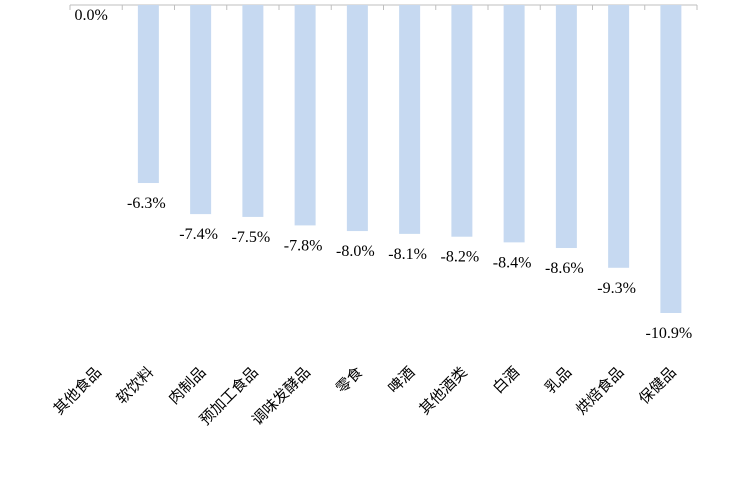 The height and width of the screenshot is (486, 740). What do you see at coordinates (657, 385) in the screenshot?
I see `category-label: 保健品` at bounding box center [657, 385].